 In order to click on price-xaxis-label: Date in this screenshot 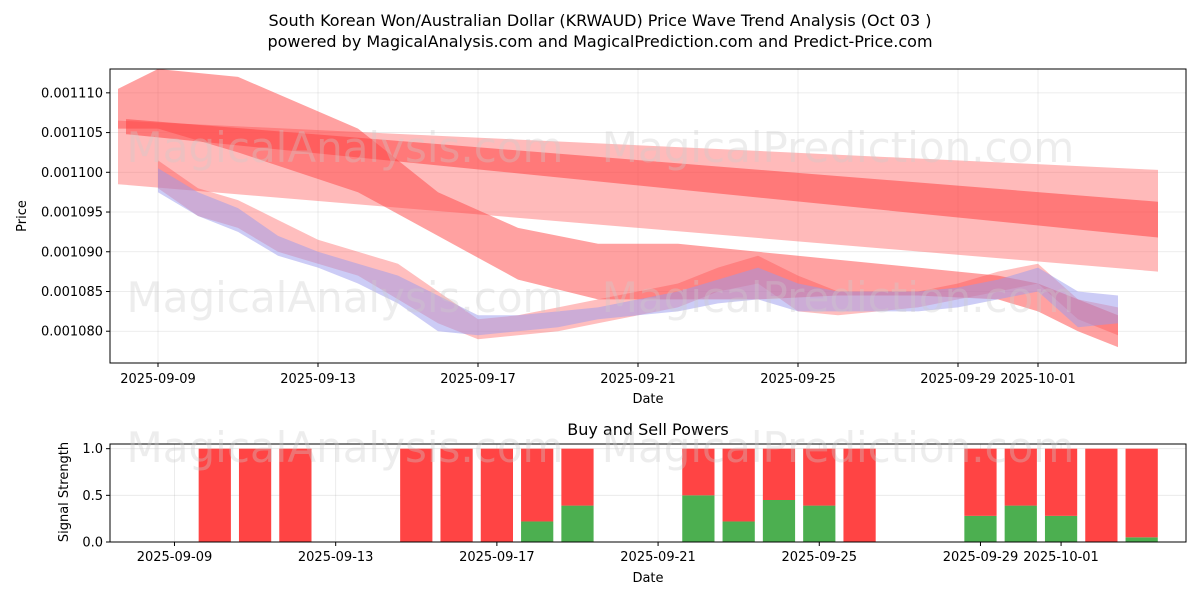, I will do `click(647, 399)`.